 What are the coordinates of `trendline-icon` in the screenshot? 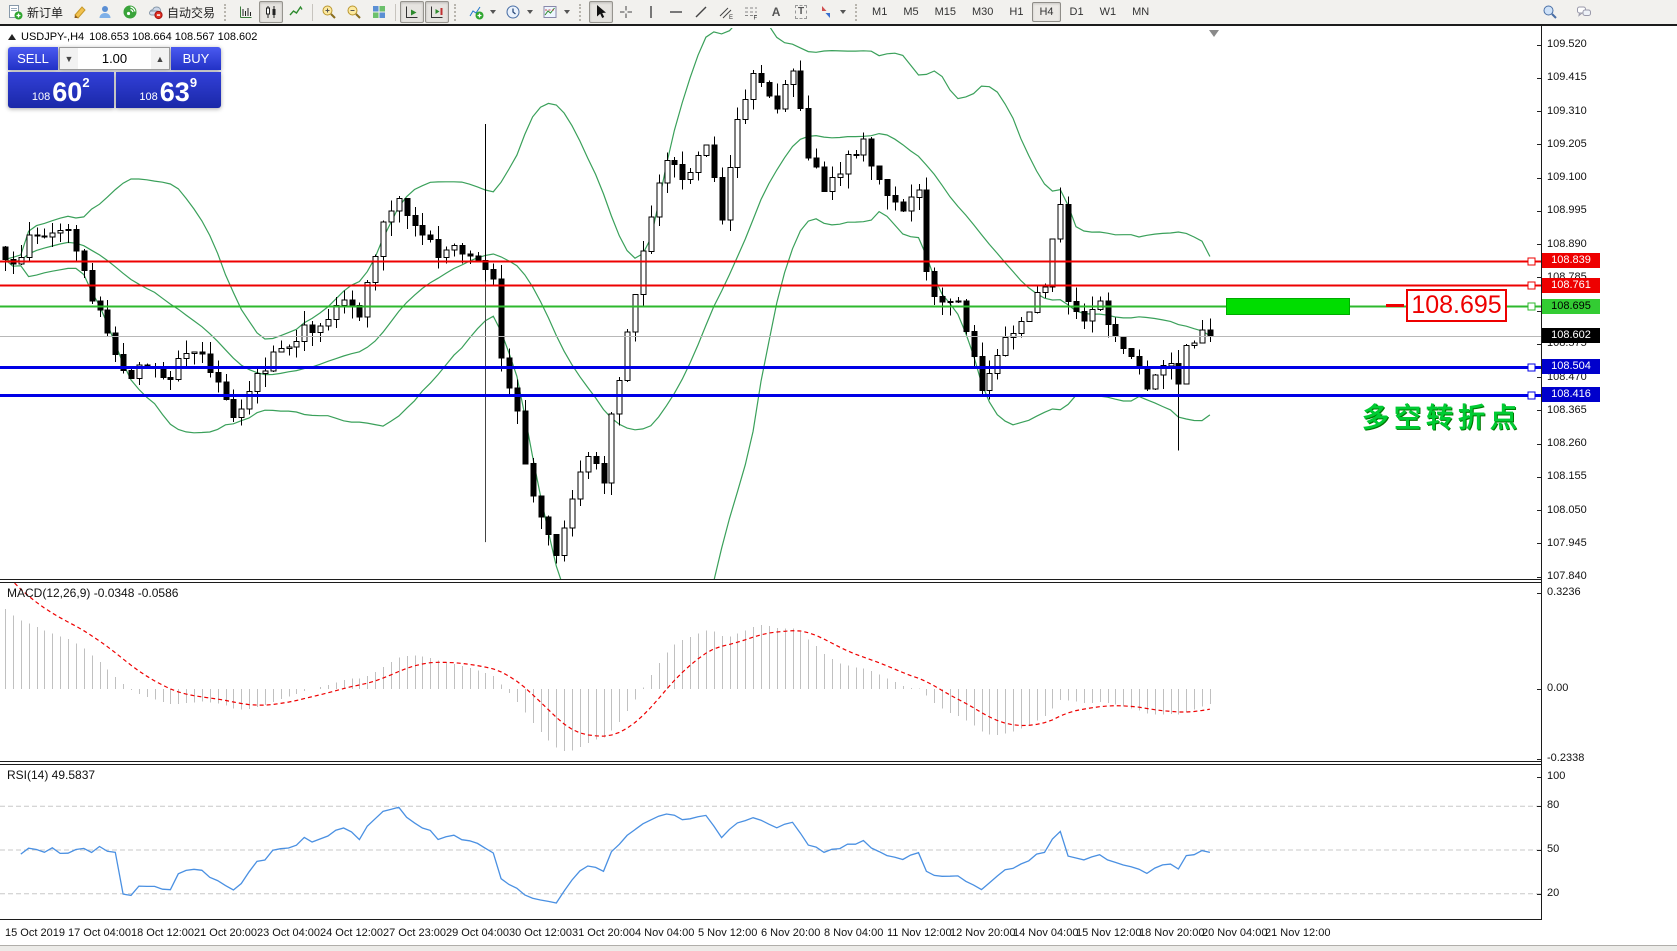 It's located at (701, 12).